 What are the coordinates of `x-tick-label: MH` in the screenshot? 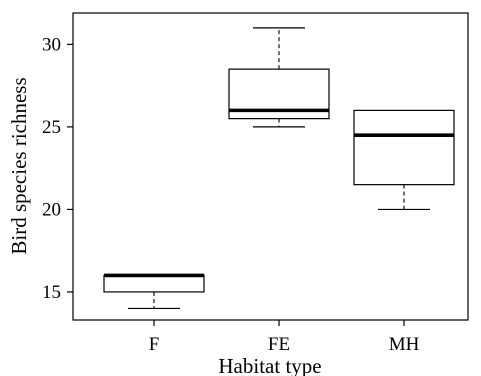 It's located at (404, 344).